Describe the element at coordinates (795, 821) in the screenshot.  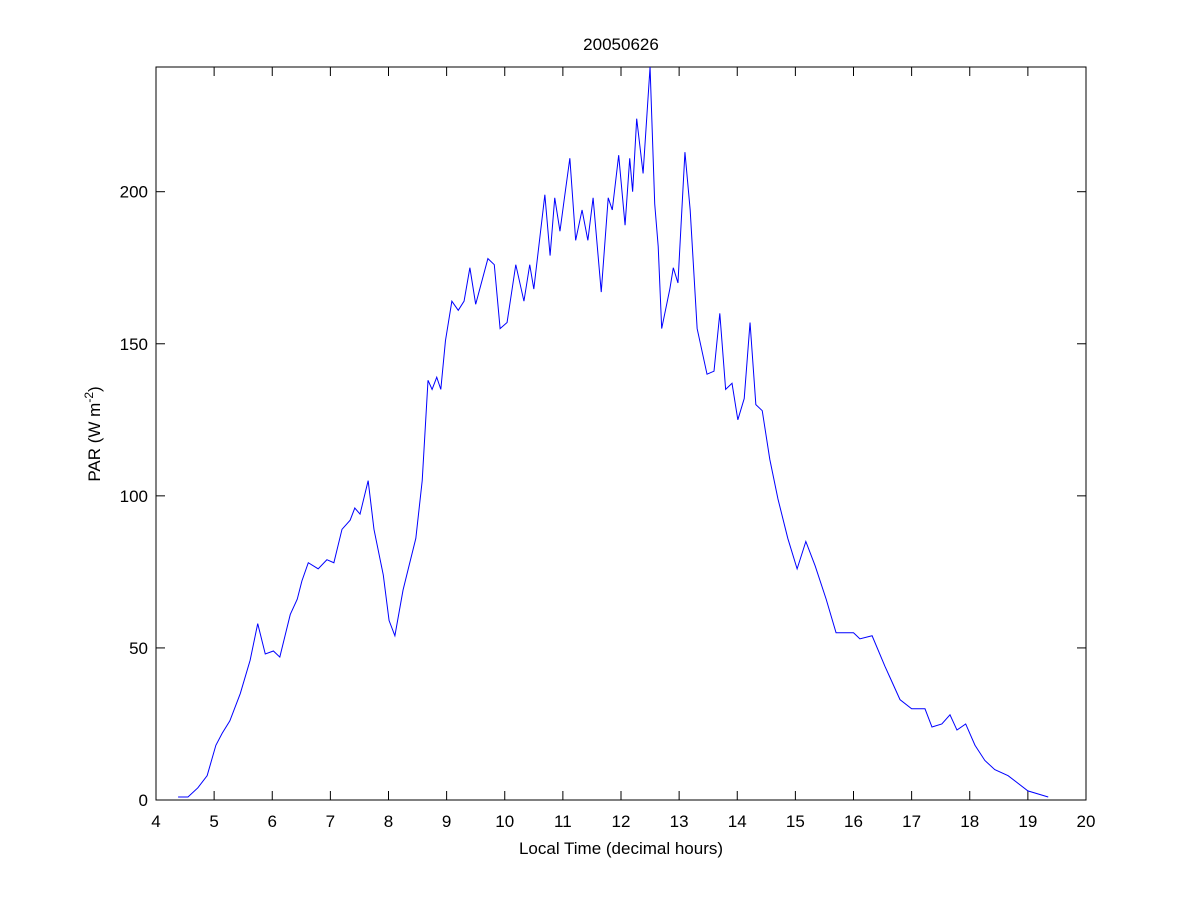
I see `x-tick-label: 15` at that location.